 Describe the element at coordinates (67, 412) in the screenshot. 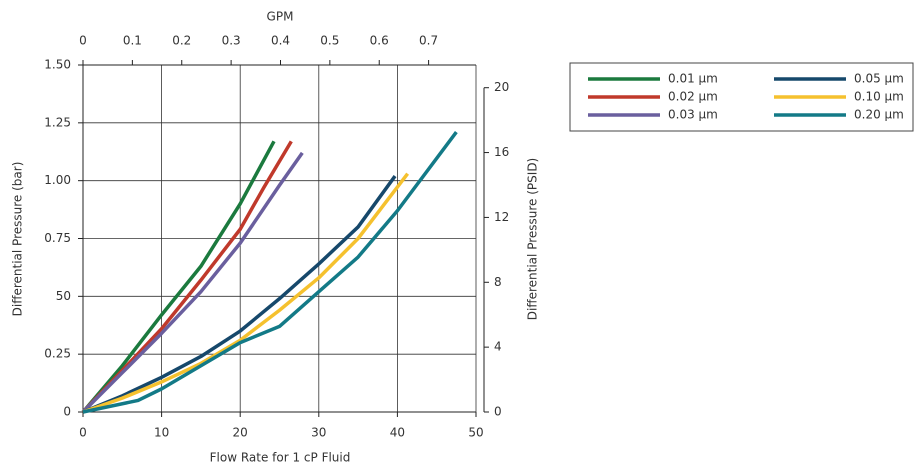

I see `y-tick-label: 0` at that location.